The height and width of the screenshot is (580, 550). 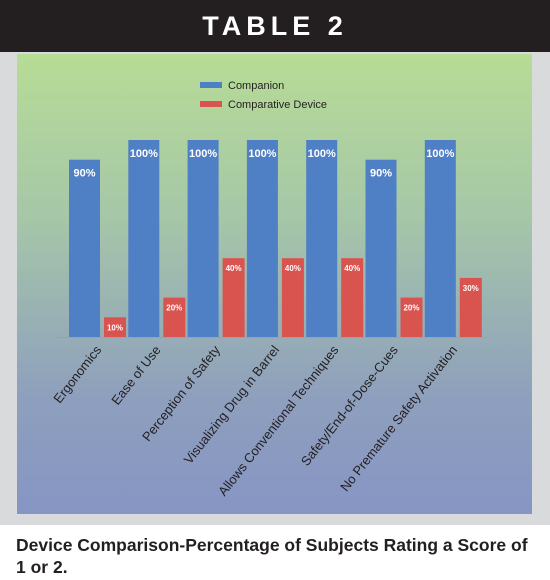 I want to click on legend-label: Comparative Device, so click(x=277, y=105).